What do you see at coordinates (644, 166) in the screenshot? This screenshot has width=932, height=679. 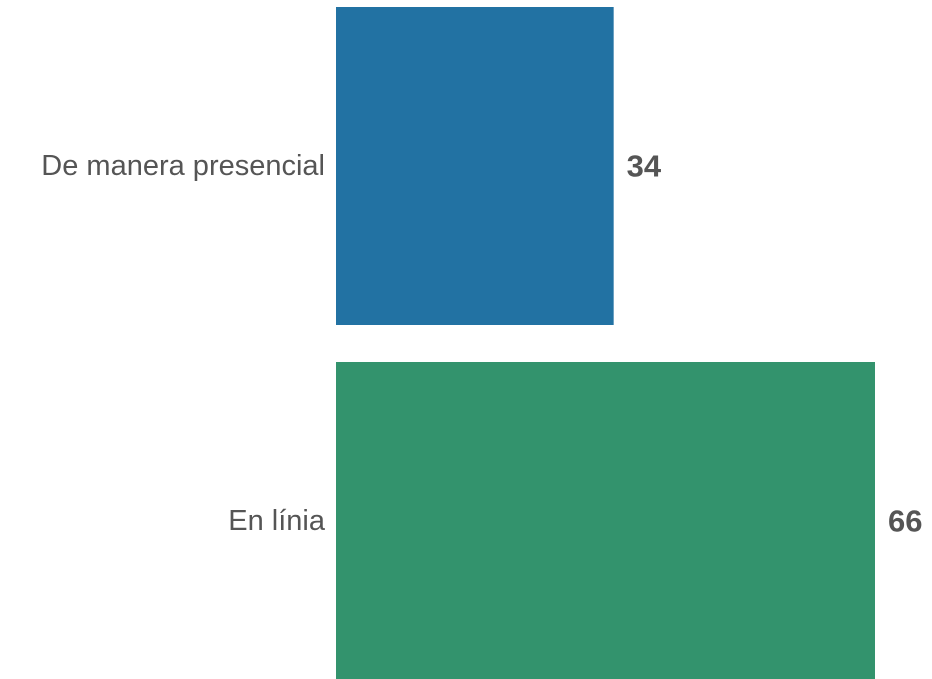 I see `value-label-de-manera-presencial: 34` at bounding box center [644, 166].